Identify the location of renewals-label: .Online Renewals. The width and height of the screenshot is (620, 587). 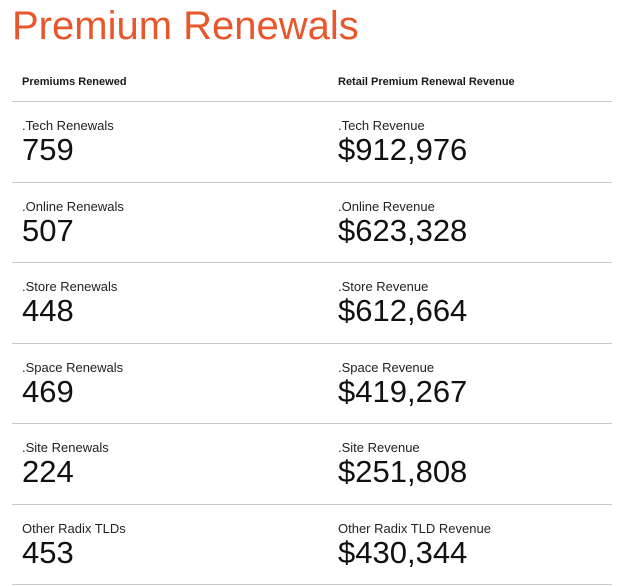
(73, 206).